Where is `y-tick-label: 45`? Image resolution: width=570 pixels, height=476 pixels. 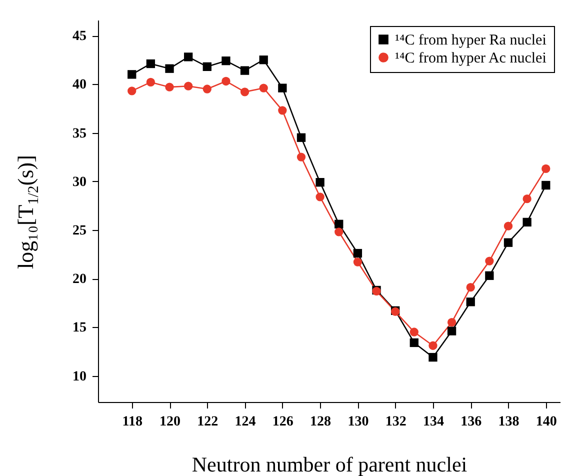
y-tick-label: 45 is located at coordinates (79, 36).